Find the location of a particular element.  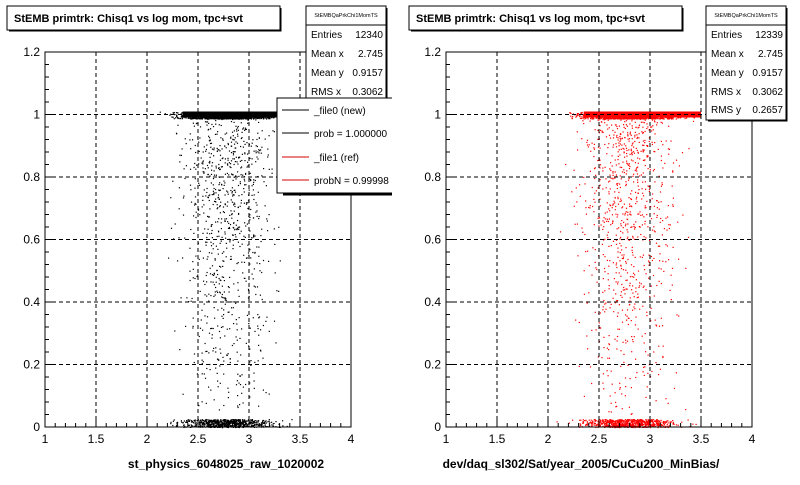

y-tick-label: 0.2 is located at coordinates (31, 365).